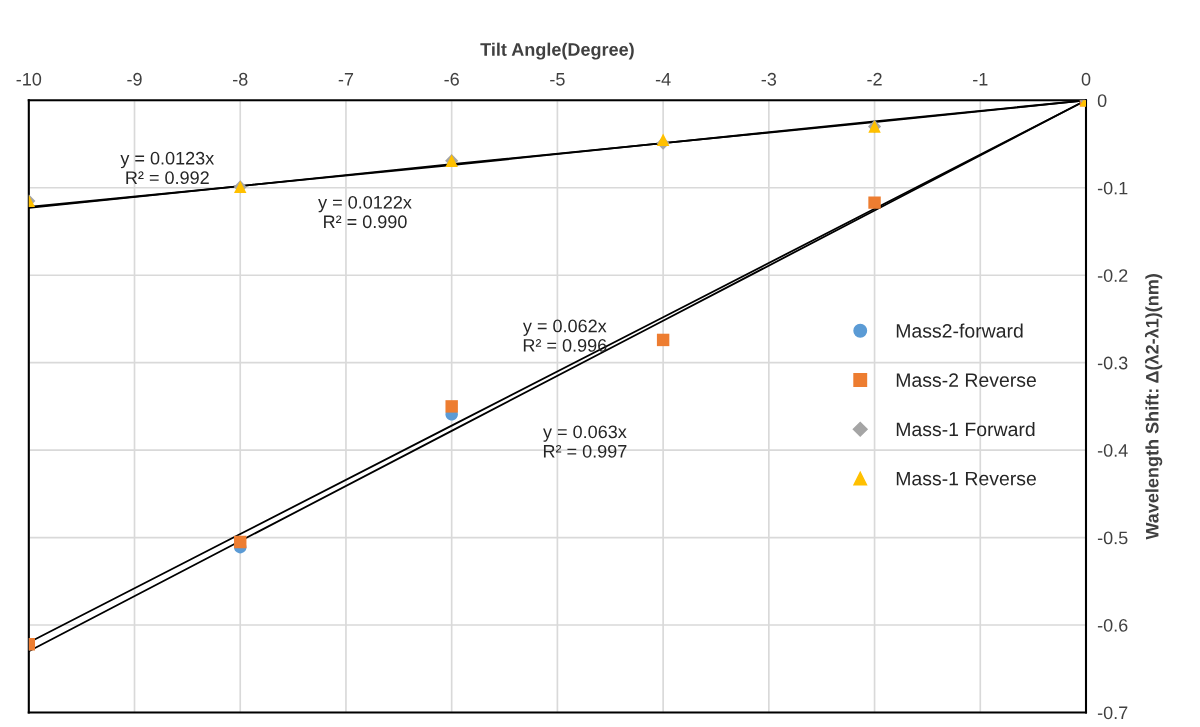 This screenshot has height=727, width=1200. What do you see at coordinates (980, 79) in the screenshot?
I see `x-tick-label: -1` at bounding box center [980, 79].